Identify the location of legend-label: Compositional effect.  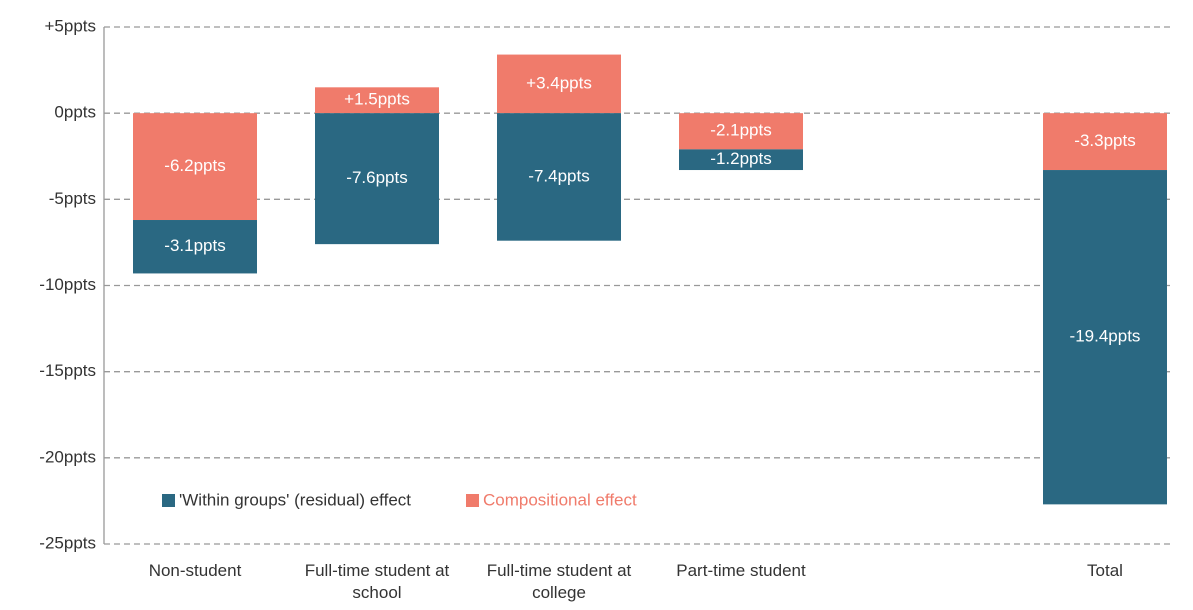
(560, 499).